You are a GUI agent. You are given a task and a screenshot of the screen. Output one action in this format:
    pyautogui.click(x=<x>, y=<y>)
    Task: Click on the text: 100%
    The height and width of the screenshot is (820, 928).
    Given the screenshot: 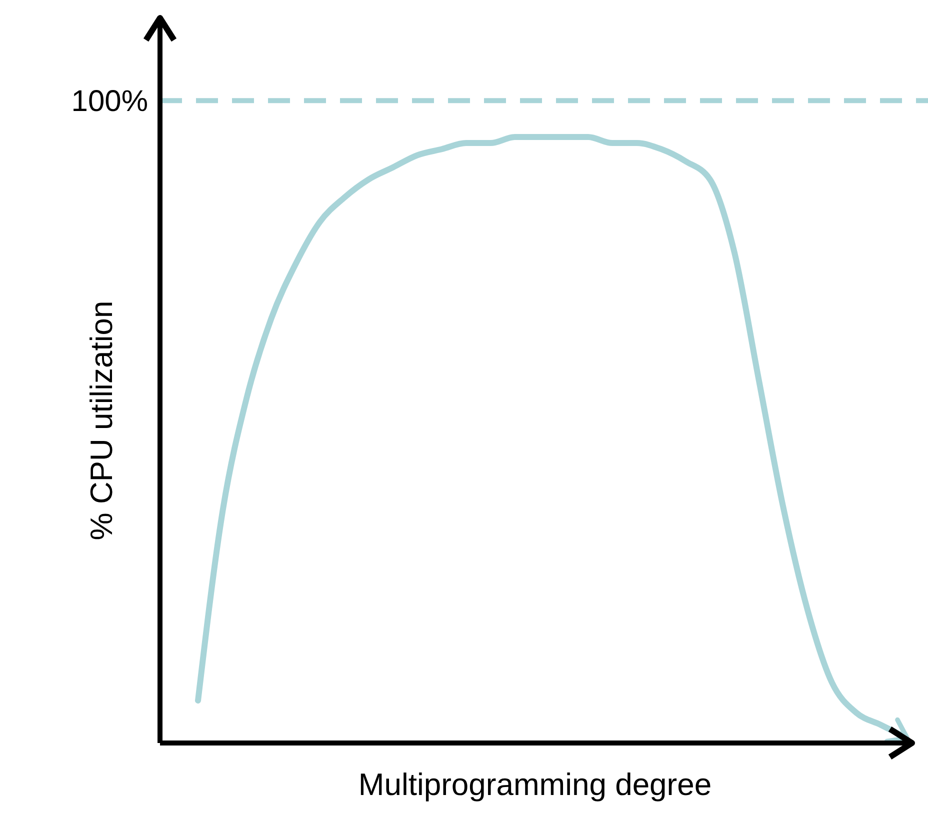 What is the action you would take?
    pyautogui.click(x=109, y=101)
    